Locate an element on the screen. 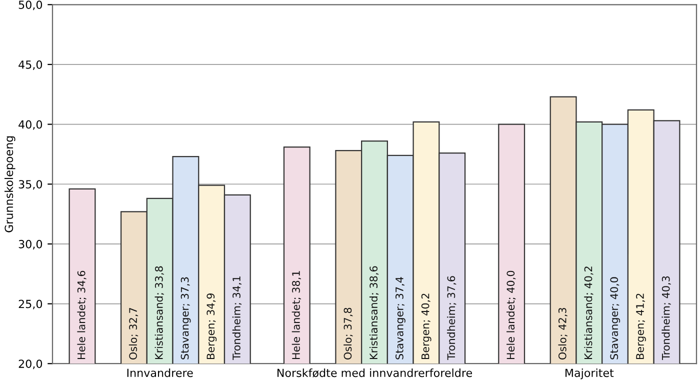 Image resolution: width=700 pixels, height=386 pixels. data-label: Kristiansand; 38,6 is located at coordinates (374, 312).